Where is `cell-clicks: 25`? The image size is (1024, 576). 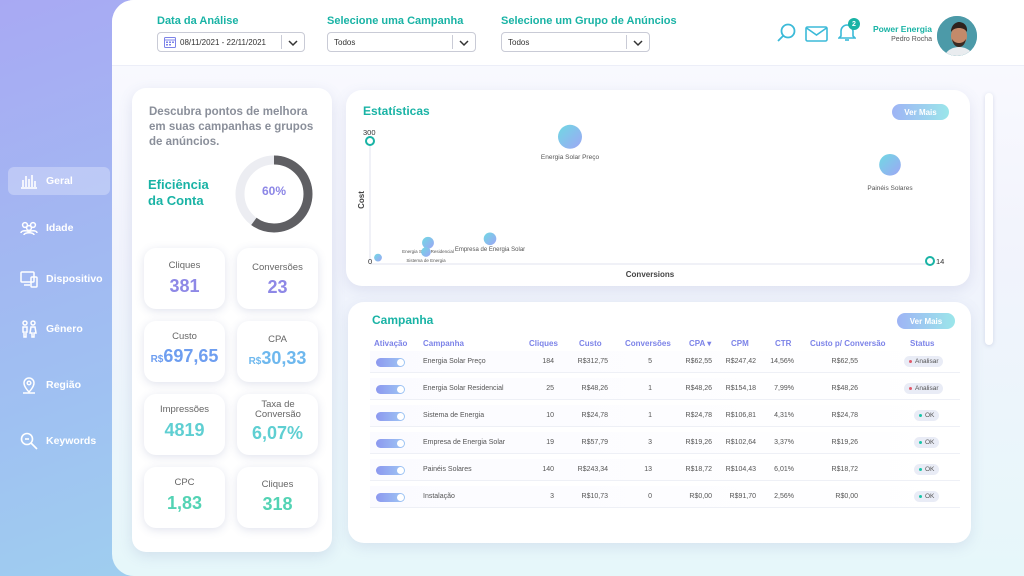 cell-clicks: 25 is located at coordinates (550, 388).